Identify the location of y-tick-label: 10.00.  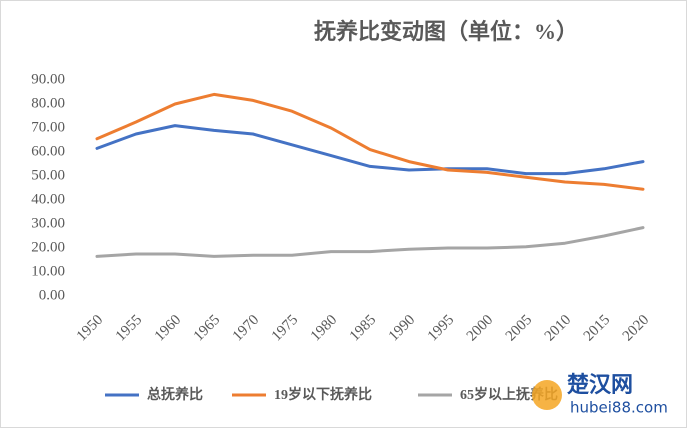
(48, 271).